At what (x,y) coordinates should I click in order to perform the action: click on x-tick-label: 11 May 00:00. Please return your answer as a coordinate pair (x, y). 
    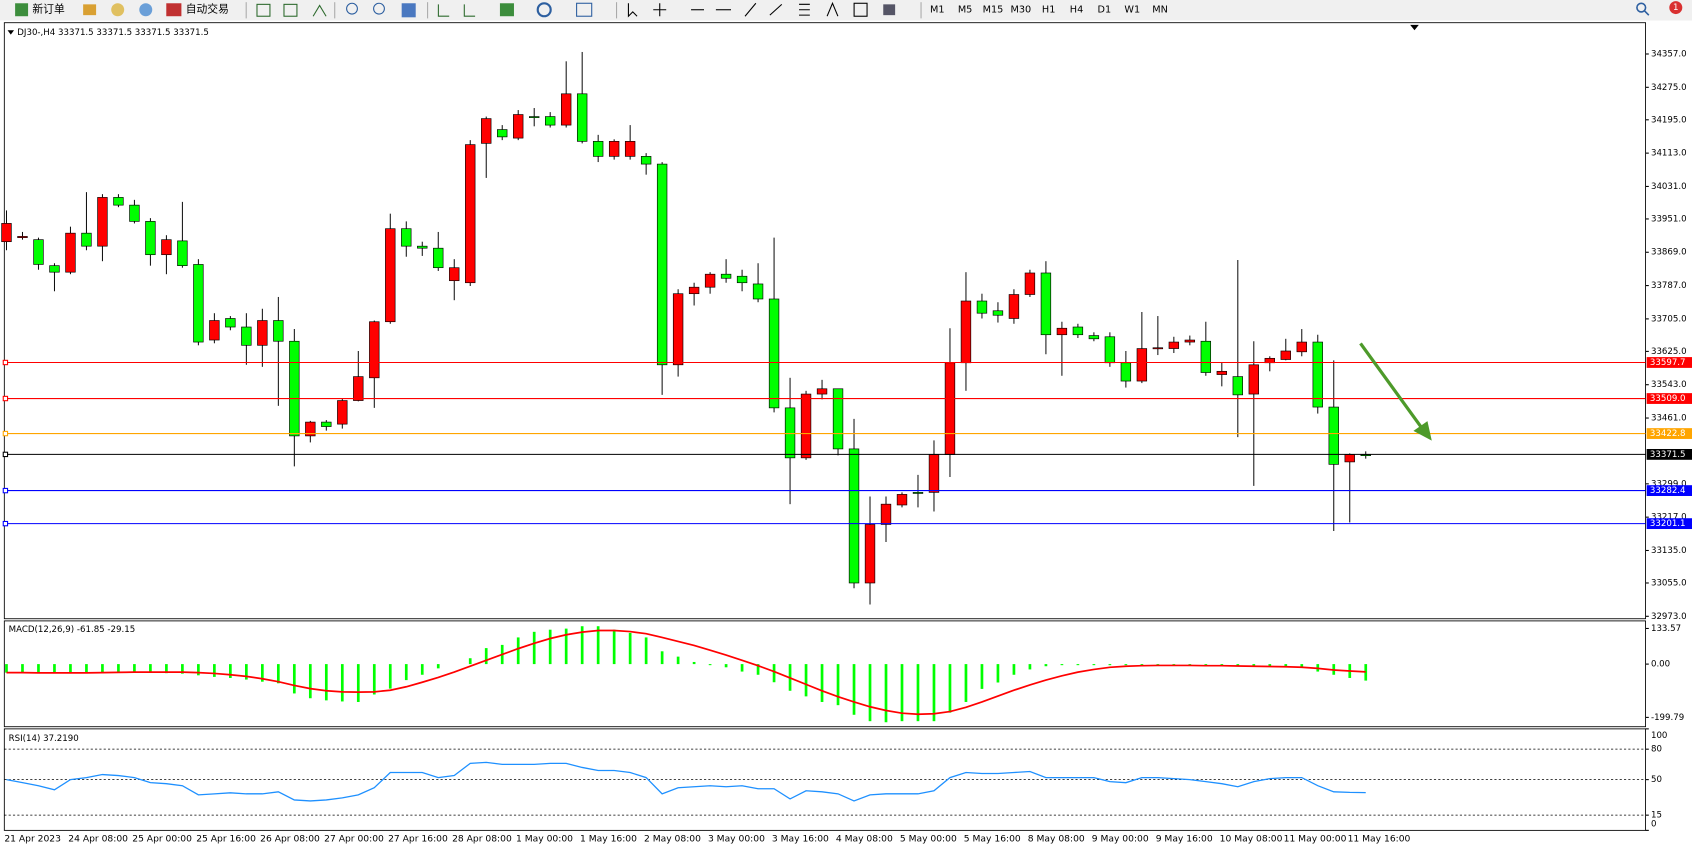
    Looking at the image, I should click on (1315, 839).